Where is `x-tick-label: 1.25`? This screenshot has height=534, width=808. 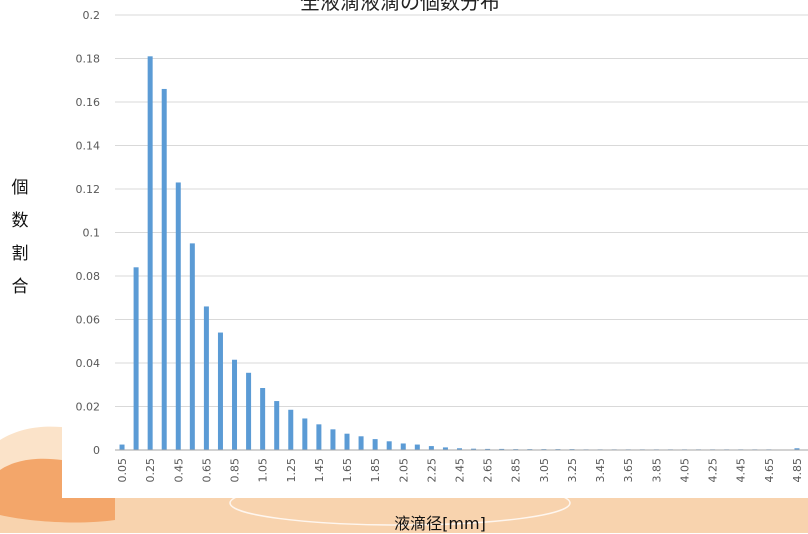
x-tick-label: 1.25 is located at coordinates (291, 470).